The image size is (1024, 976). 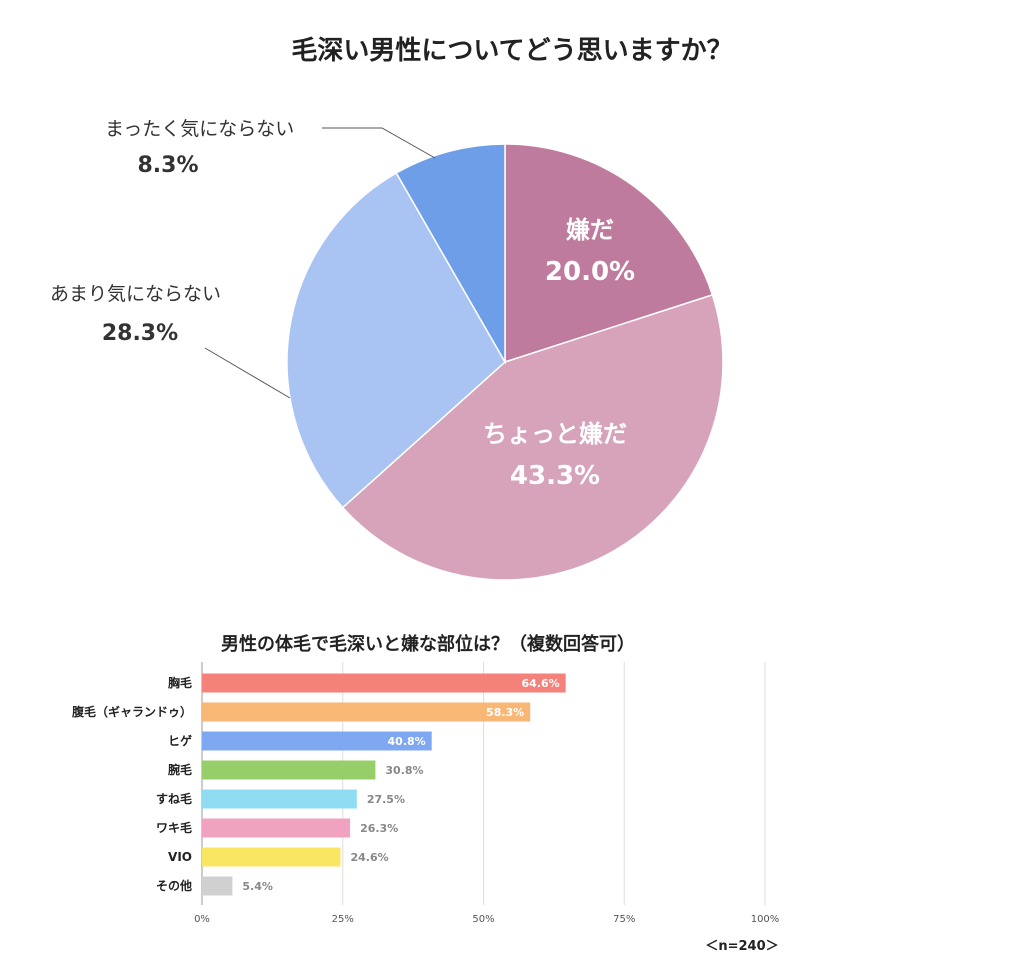 I want to click on value-label: 30.8%, so click(x=404, y=770).